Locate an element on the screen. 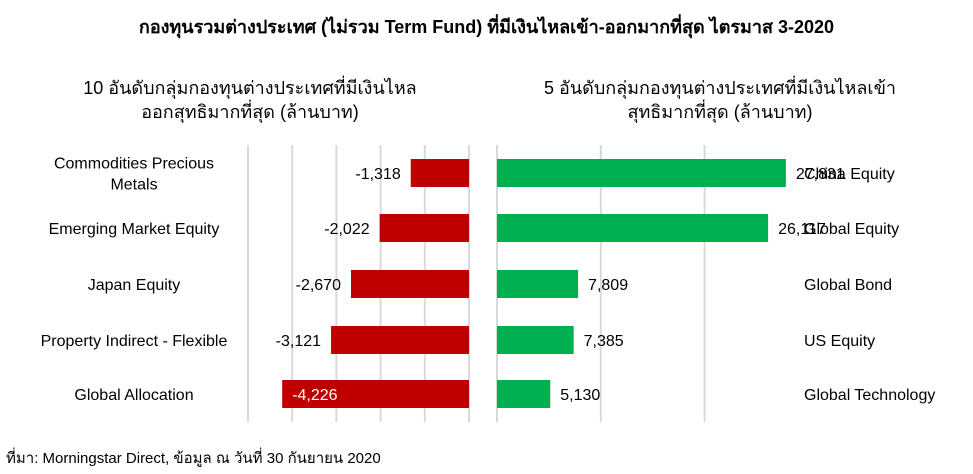  inflow-category-label: China Equity is located at coordinates (849, 174).